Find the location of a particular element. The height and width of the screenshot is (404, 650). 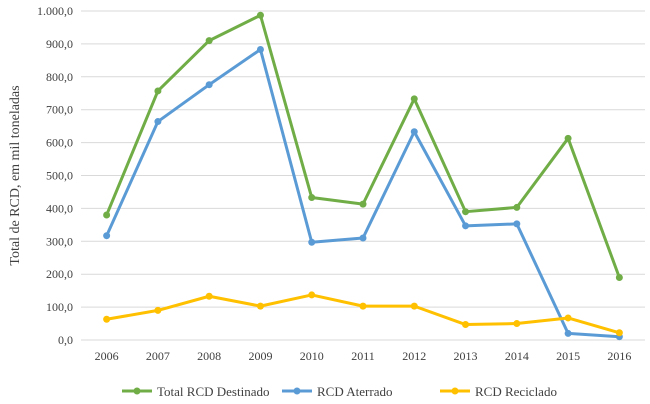

y-tick-label: 500,0 is located at coordinates (59, 176).